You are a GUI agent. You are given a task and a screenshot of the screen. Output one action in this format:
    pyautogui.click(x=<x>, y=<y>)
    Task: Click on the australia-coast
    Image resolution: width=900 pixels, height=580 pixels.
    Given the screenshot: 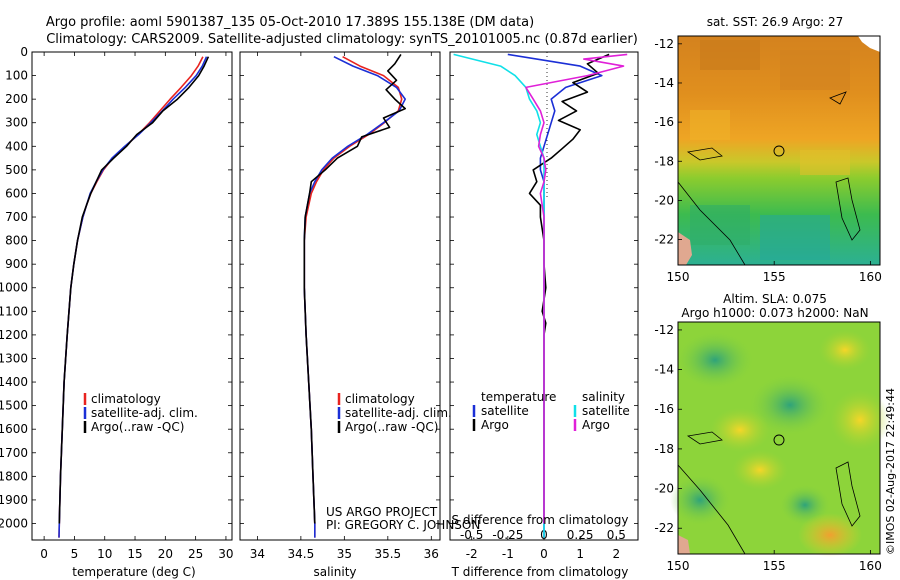 What is the action you would take?
    pyautogui.click(x=685, y=248)
    